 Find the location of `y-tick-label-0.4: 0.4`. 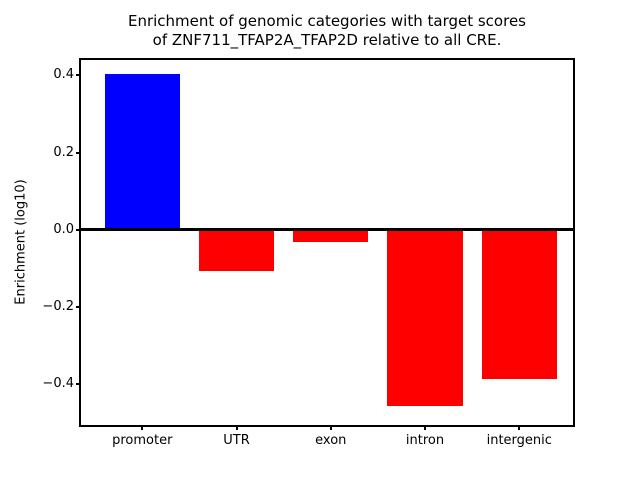

y-tick-label-0.4: 0.4 is located at coordinates (63, 75).